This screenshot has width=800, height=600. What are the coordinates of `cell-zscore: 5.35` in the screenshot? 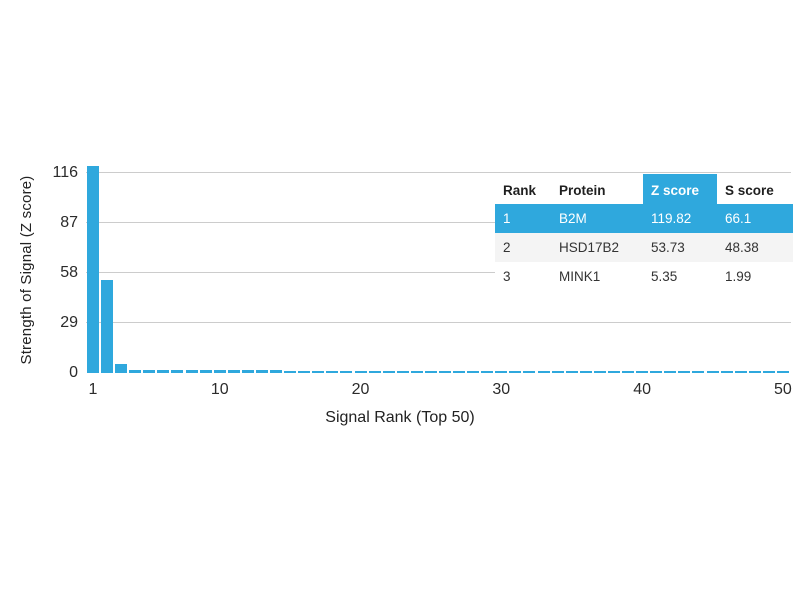 It's located at (680, 276).